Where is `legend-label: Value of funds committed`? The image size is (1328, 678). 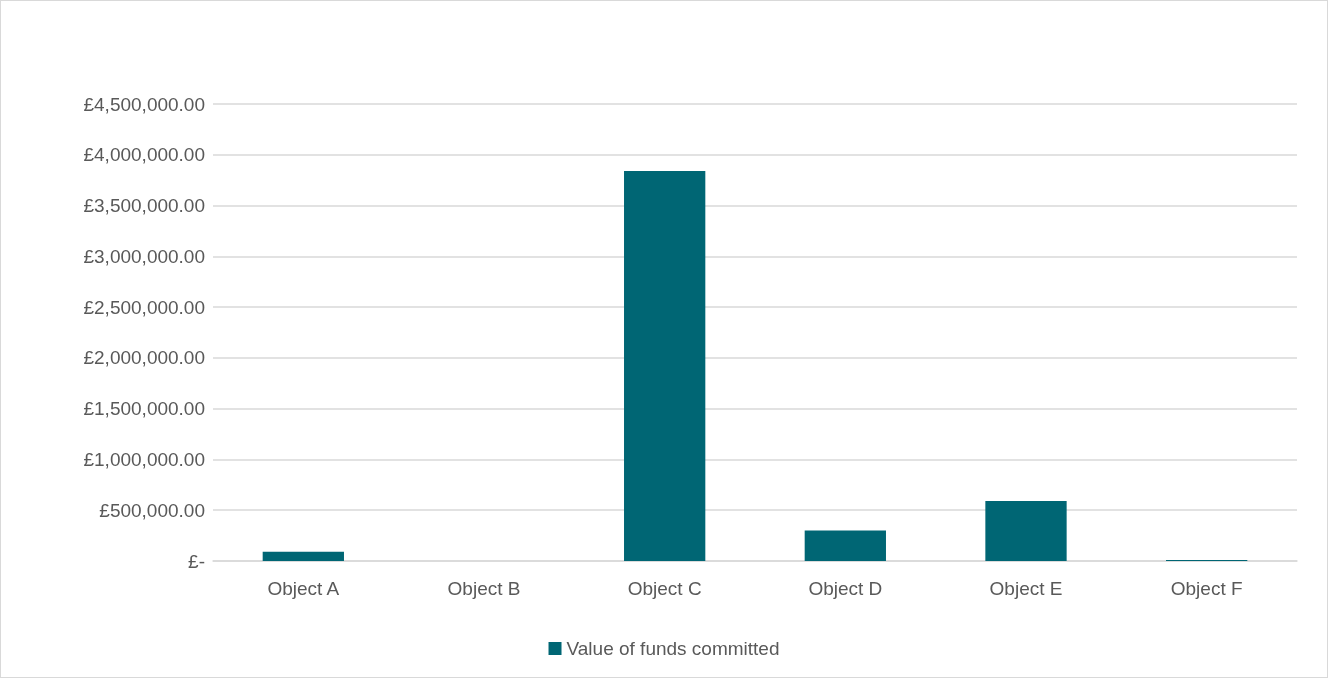
legend-label: Value of funds committed is located at coordinates (673, 648).